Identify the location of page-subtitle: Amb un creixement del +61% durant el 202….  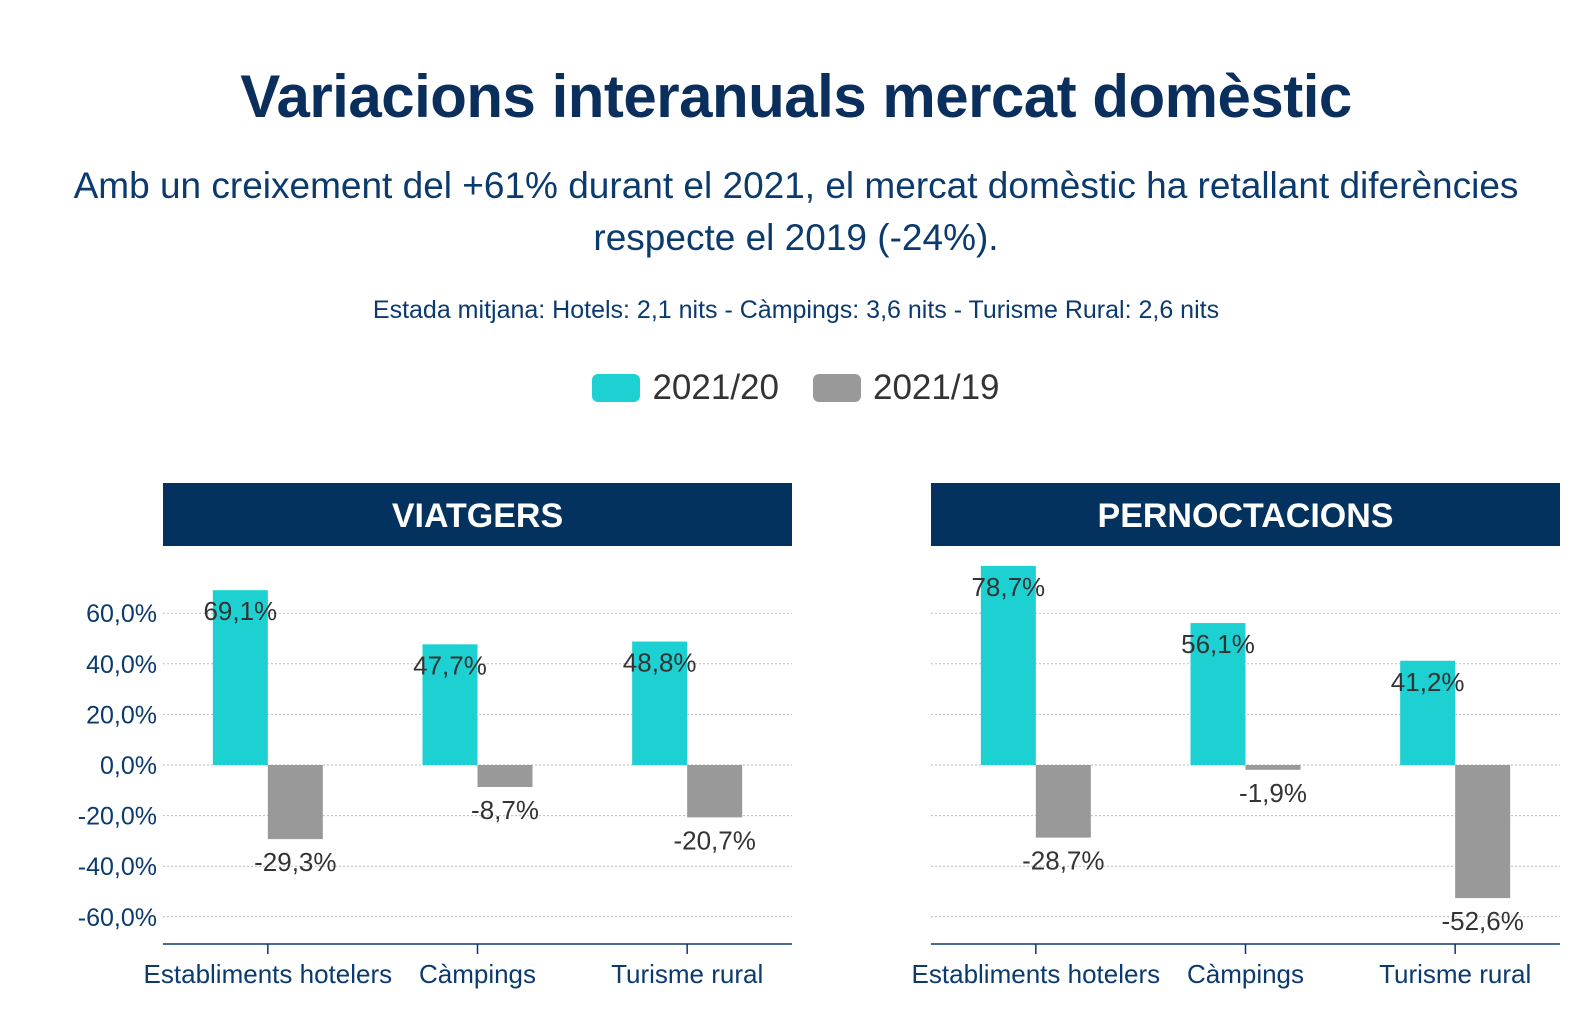
(796, 211).